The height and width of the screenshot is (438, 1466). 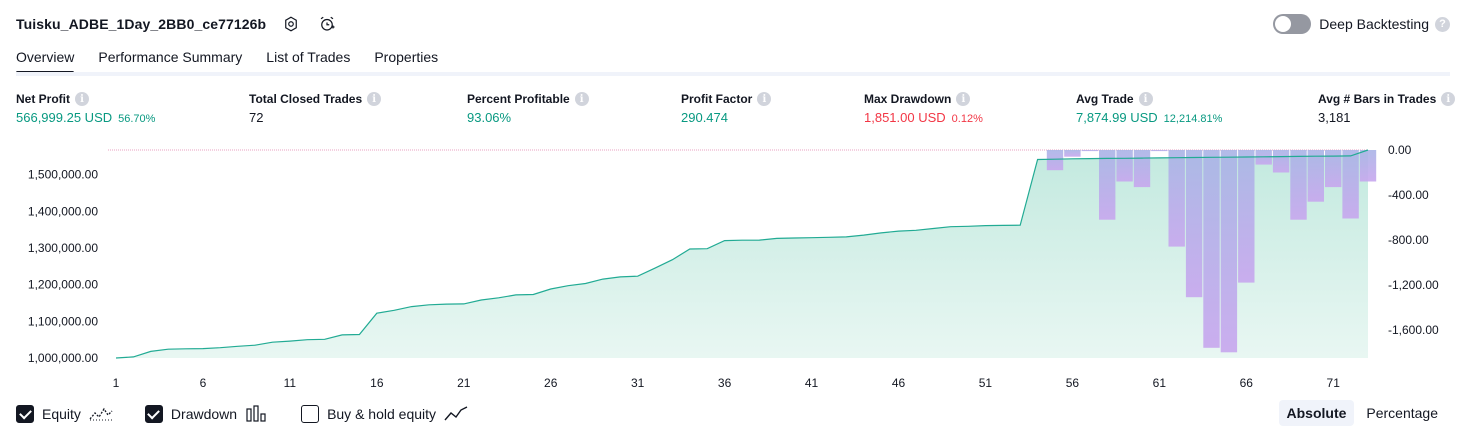 I want to click on metric-percent: 56.70%, so click(x=137, y=119).